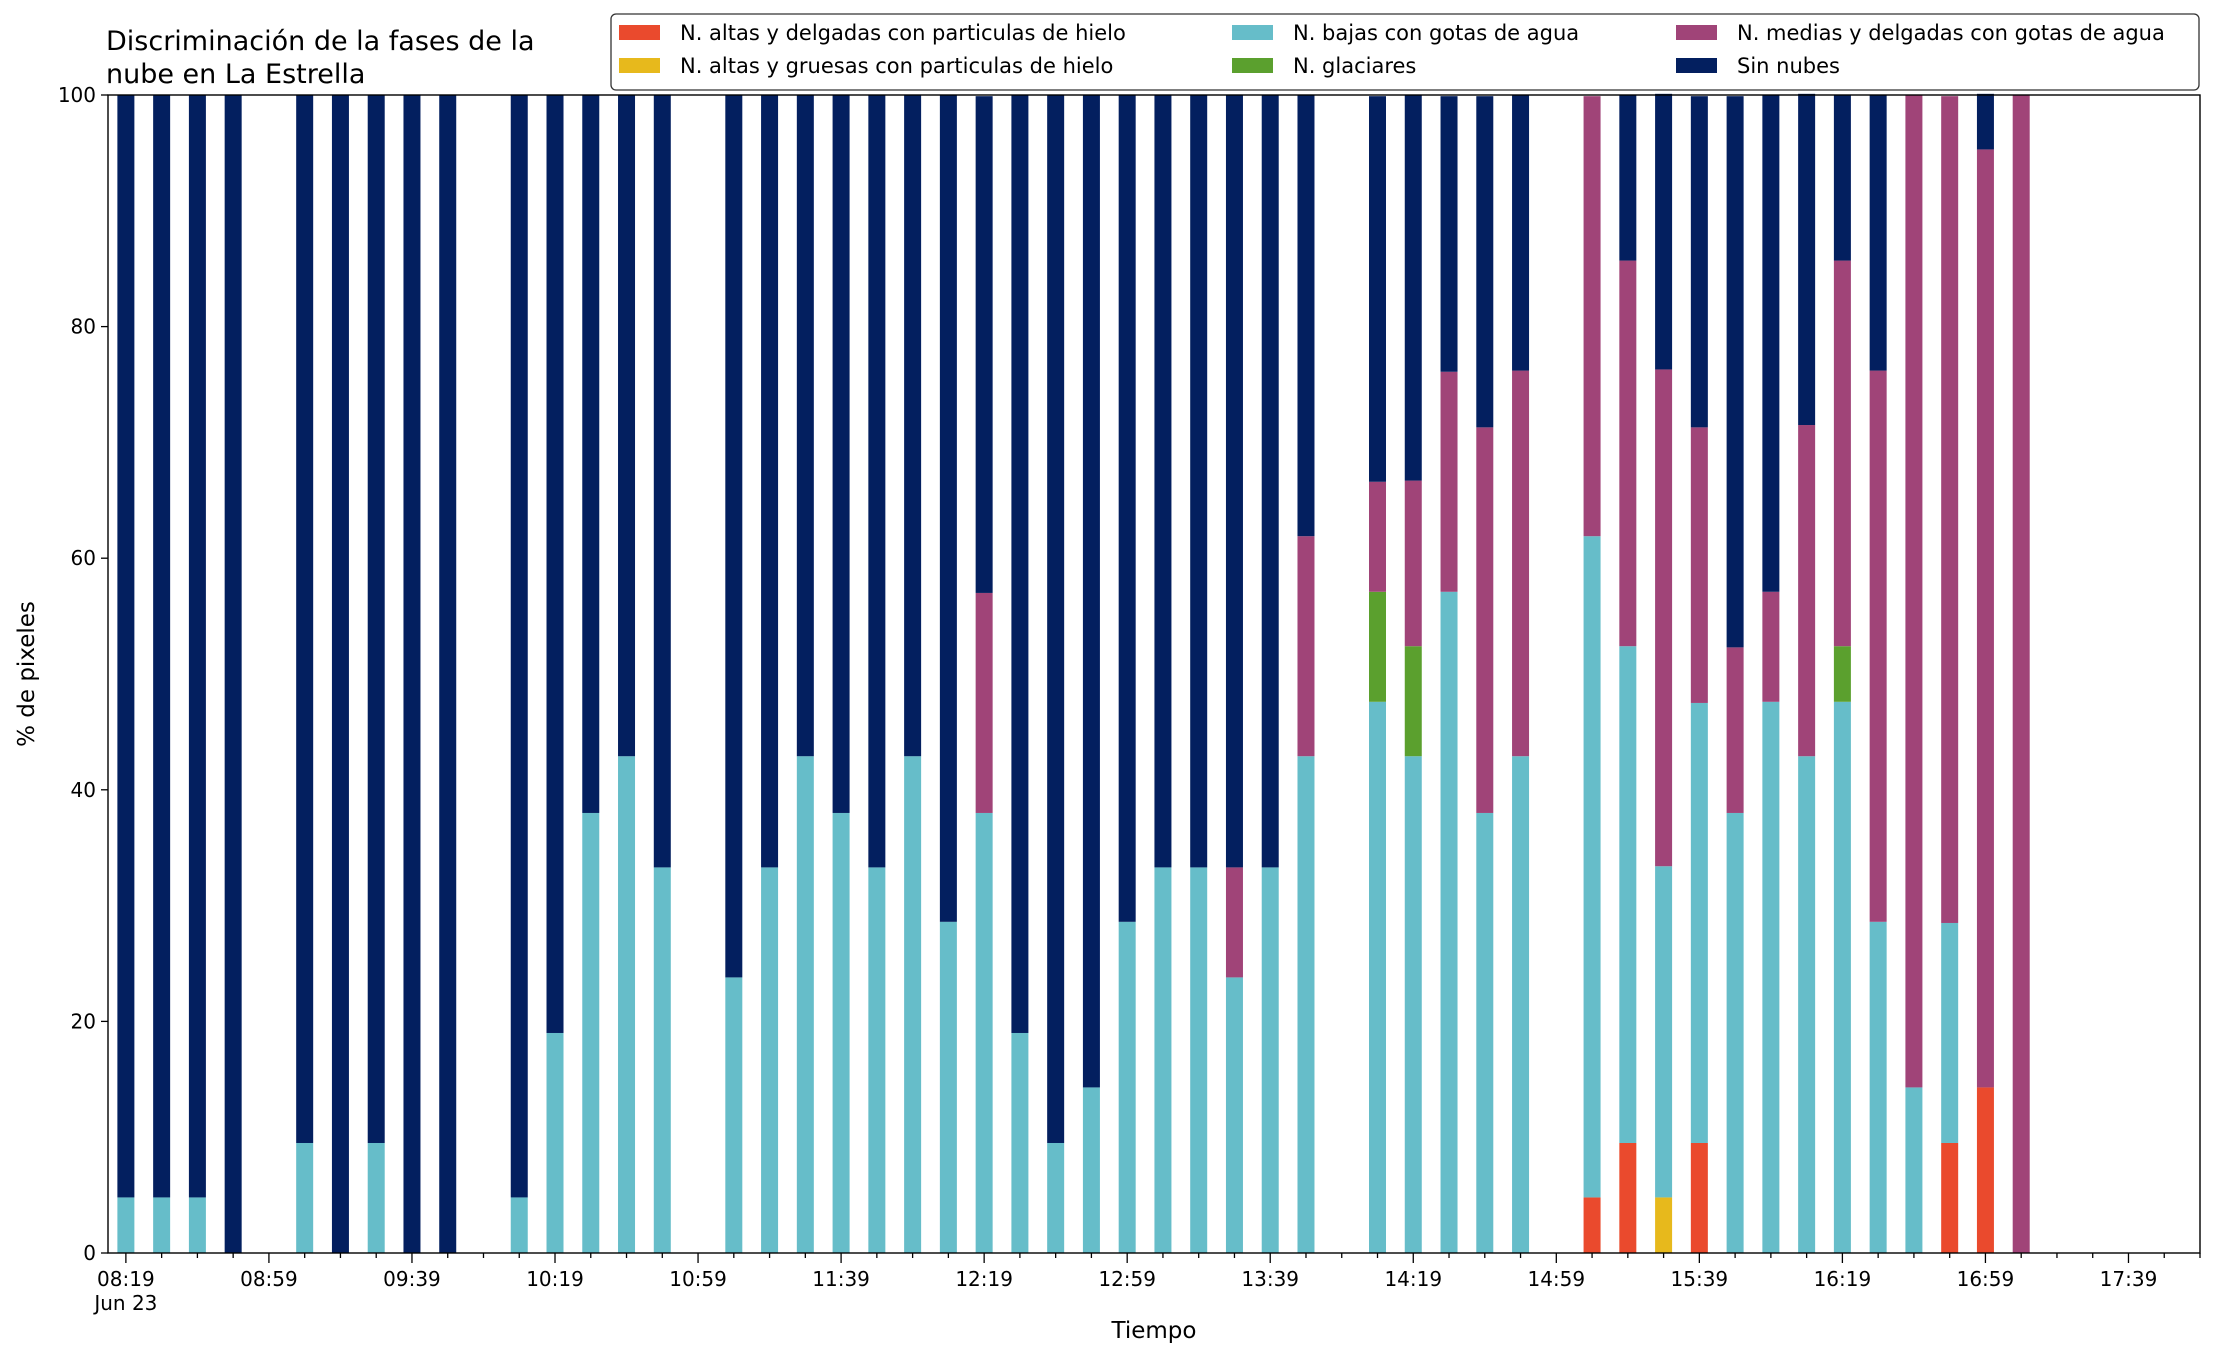 This screenshot has height=1355, width=2216. I want to click on chart-title-line-1: Discriminación de la fases de la, so click(320, 41).